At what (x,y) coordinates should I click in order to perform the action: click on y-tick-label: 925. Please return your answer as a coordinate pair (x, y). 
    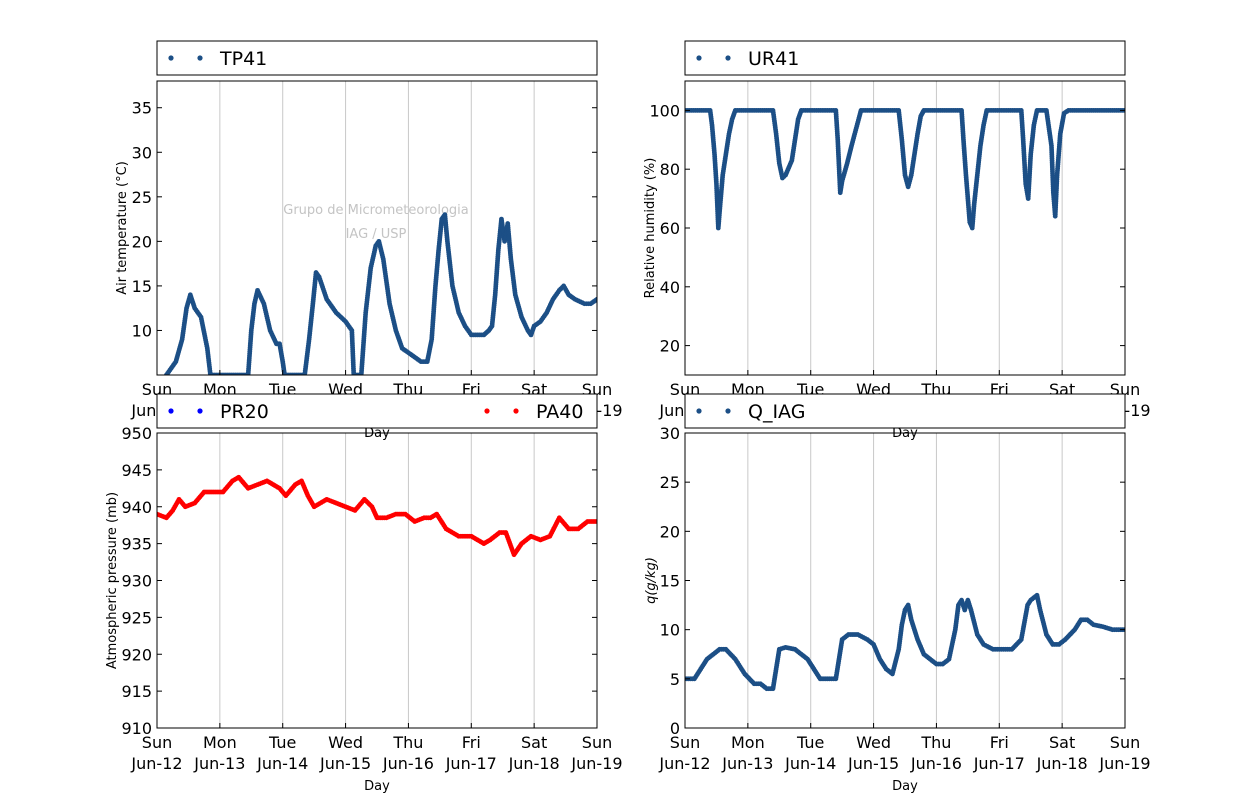
    Looking at the image, I should click on (136, 617).